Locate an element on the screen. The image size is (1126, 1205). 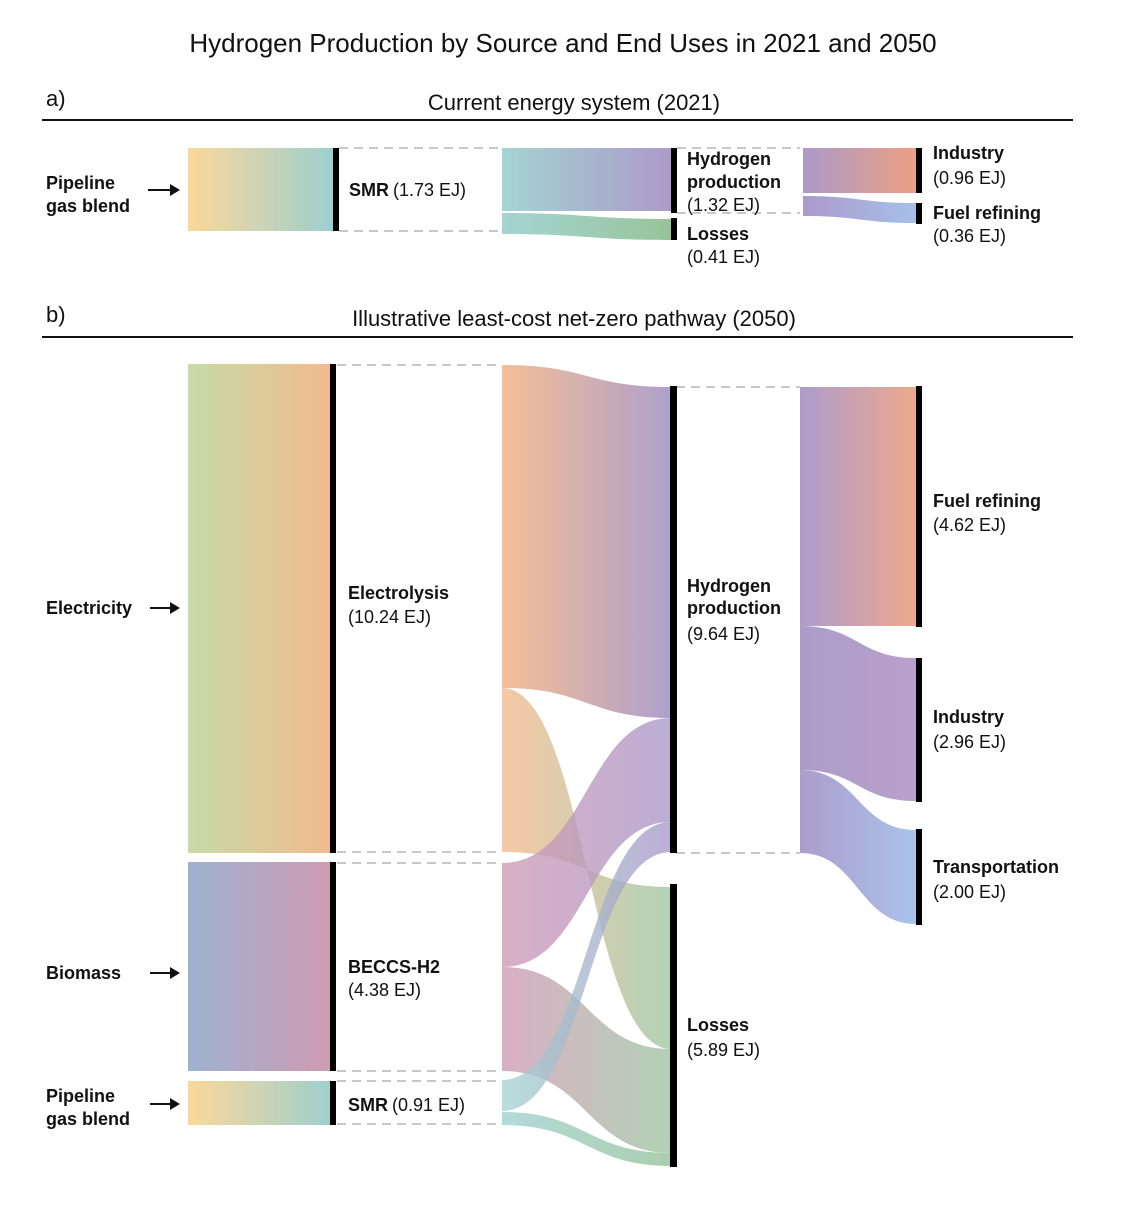
b-biomass-label: Biomass is located at coordinates (83, 973).